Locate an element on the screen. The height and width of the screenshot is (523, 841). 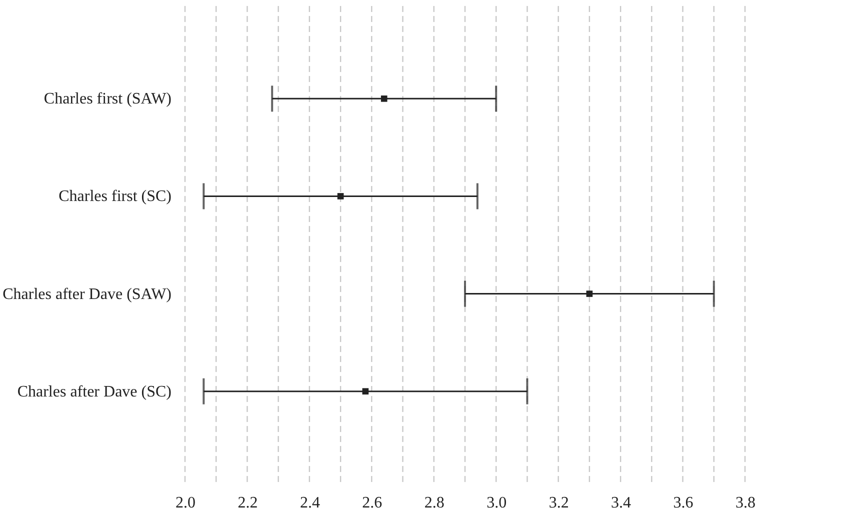
x-tick-label: 2.8 is located at coordinates (434, 503).